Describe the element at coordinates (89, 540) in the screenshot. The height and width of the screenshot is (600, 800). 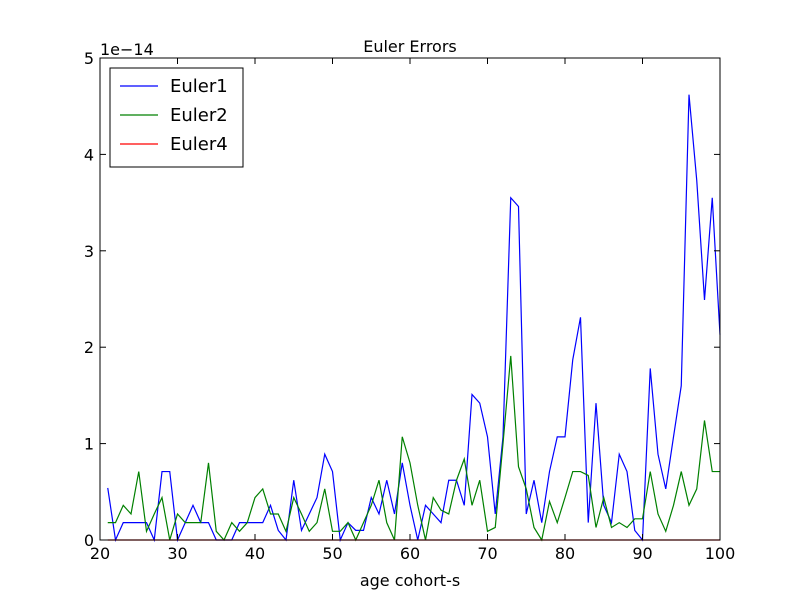
I see `y-tick-label: 0` at that location.